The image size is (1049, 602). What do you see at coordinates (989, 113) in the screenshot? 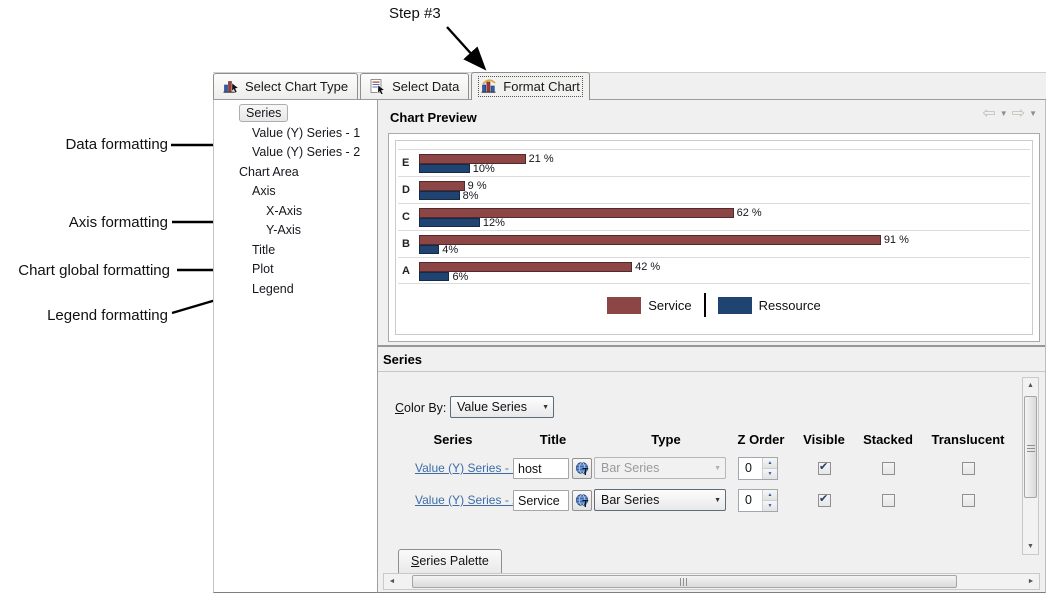
I see `back-icon: ⇦` at bounding box center [989, 113].